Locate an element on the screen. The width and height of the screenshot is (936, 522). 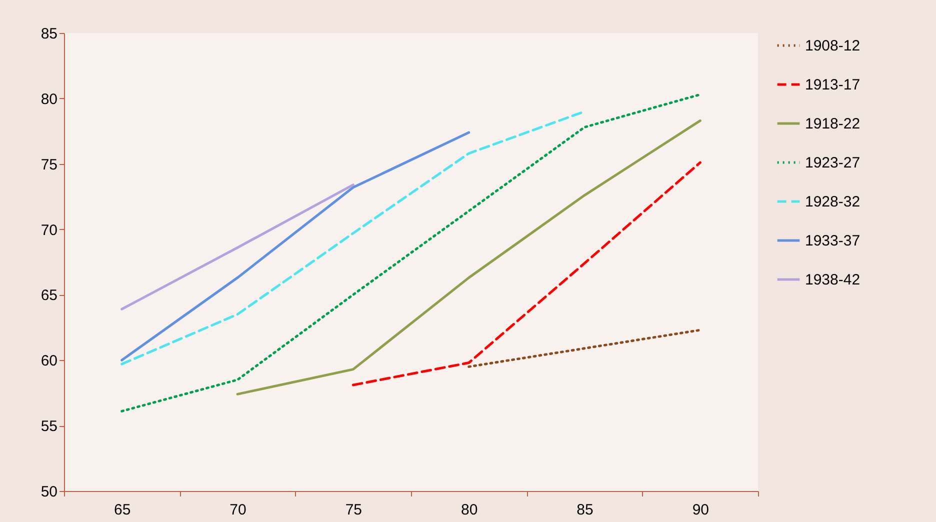
y-tick-label: 70 is located at coordinates (49, 230).